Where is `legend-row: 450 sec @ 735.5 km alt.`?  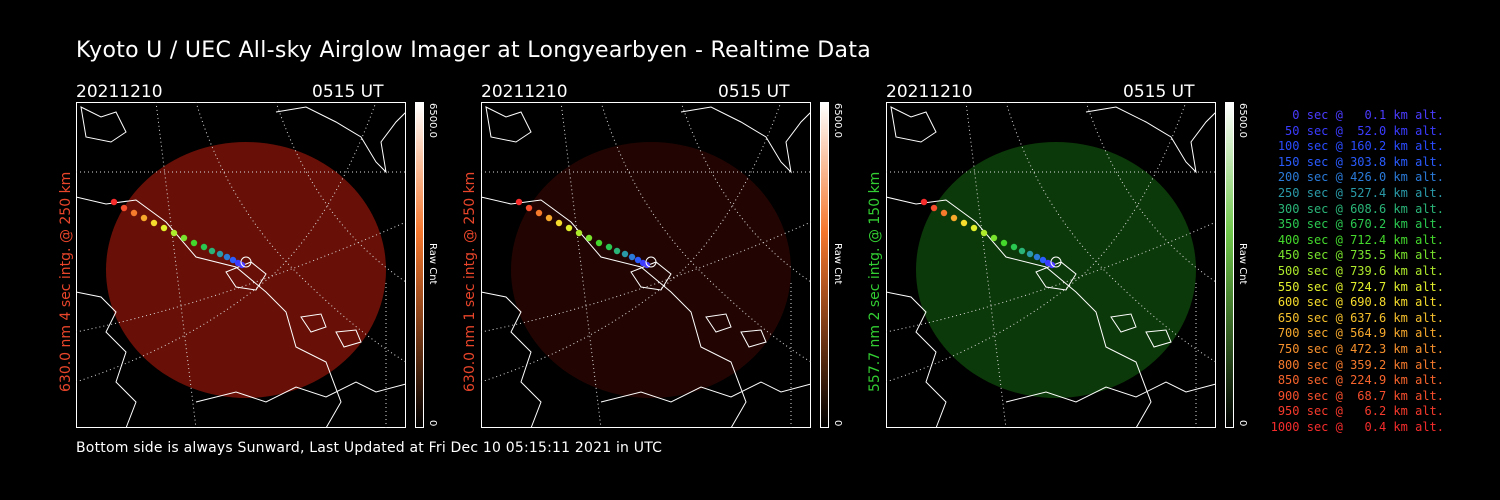
legend-row: 450 sec @ 735.5 km alt. is located at coordinates (1357, 255).